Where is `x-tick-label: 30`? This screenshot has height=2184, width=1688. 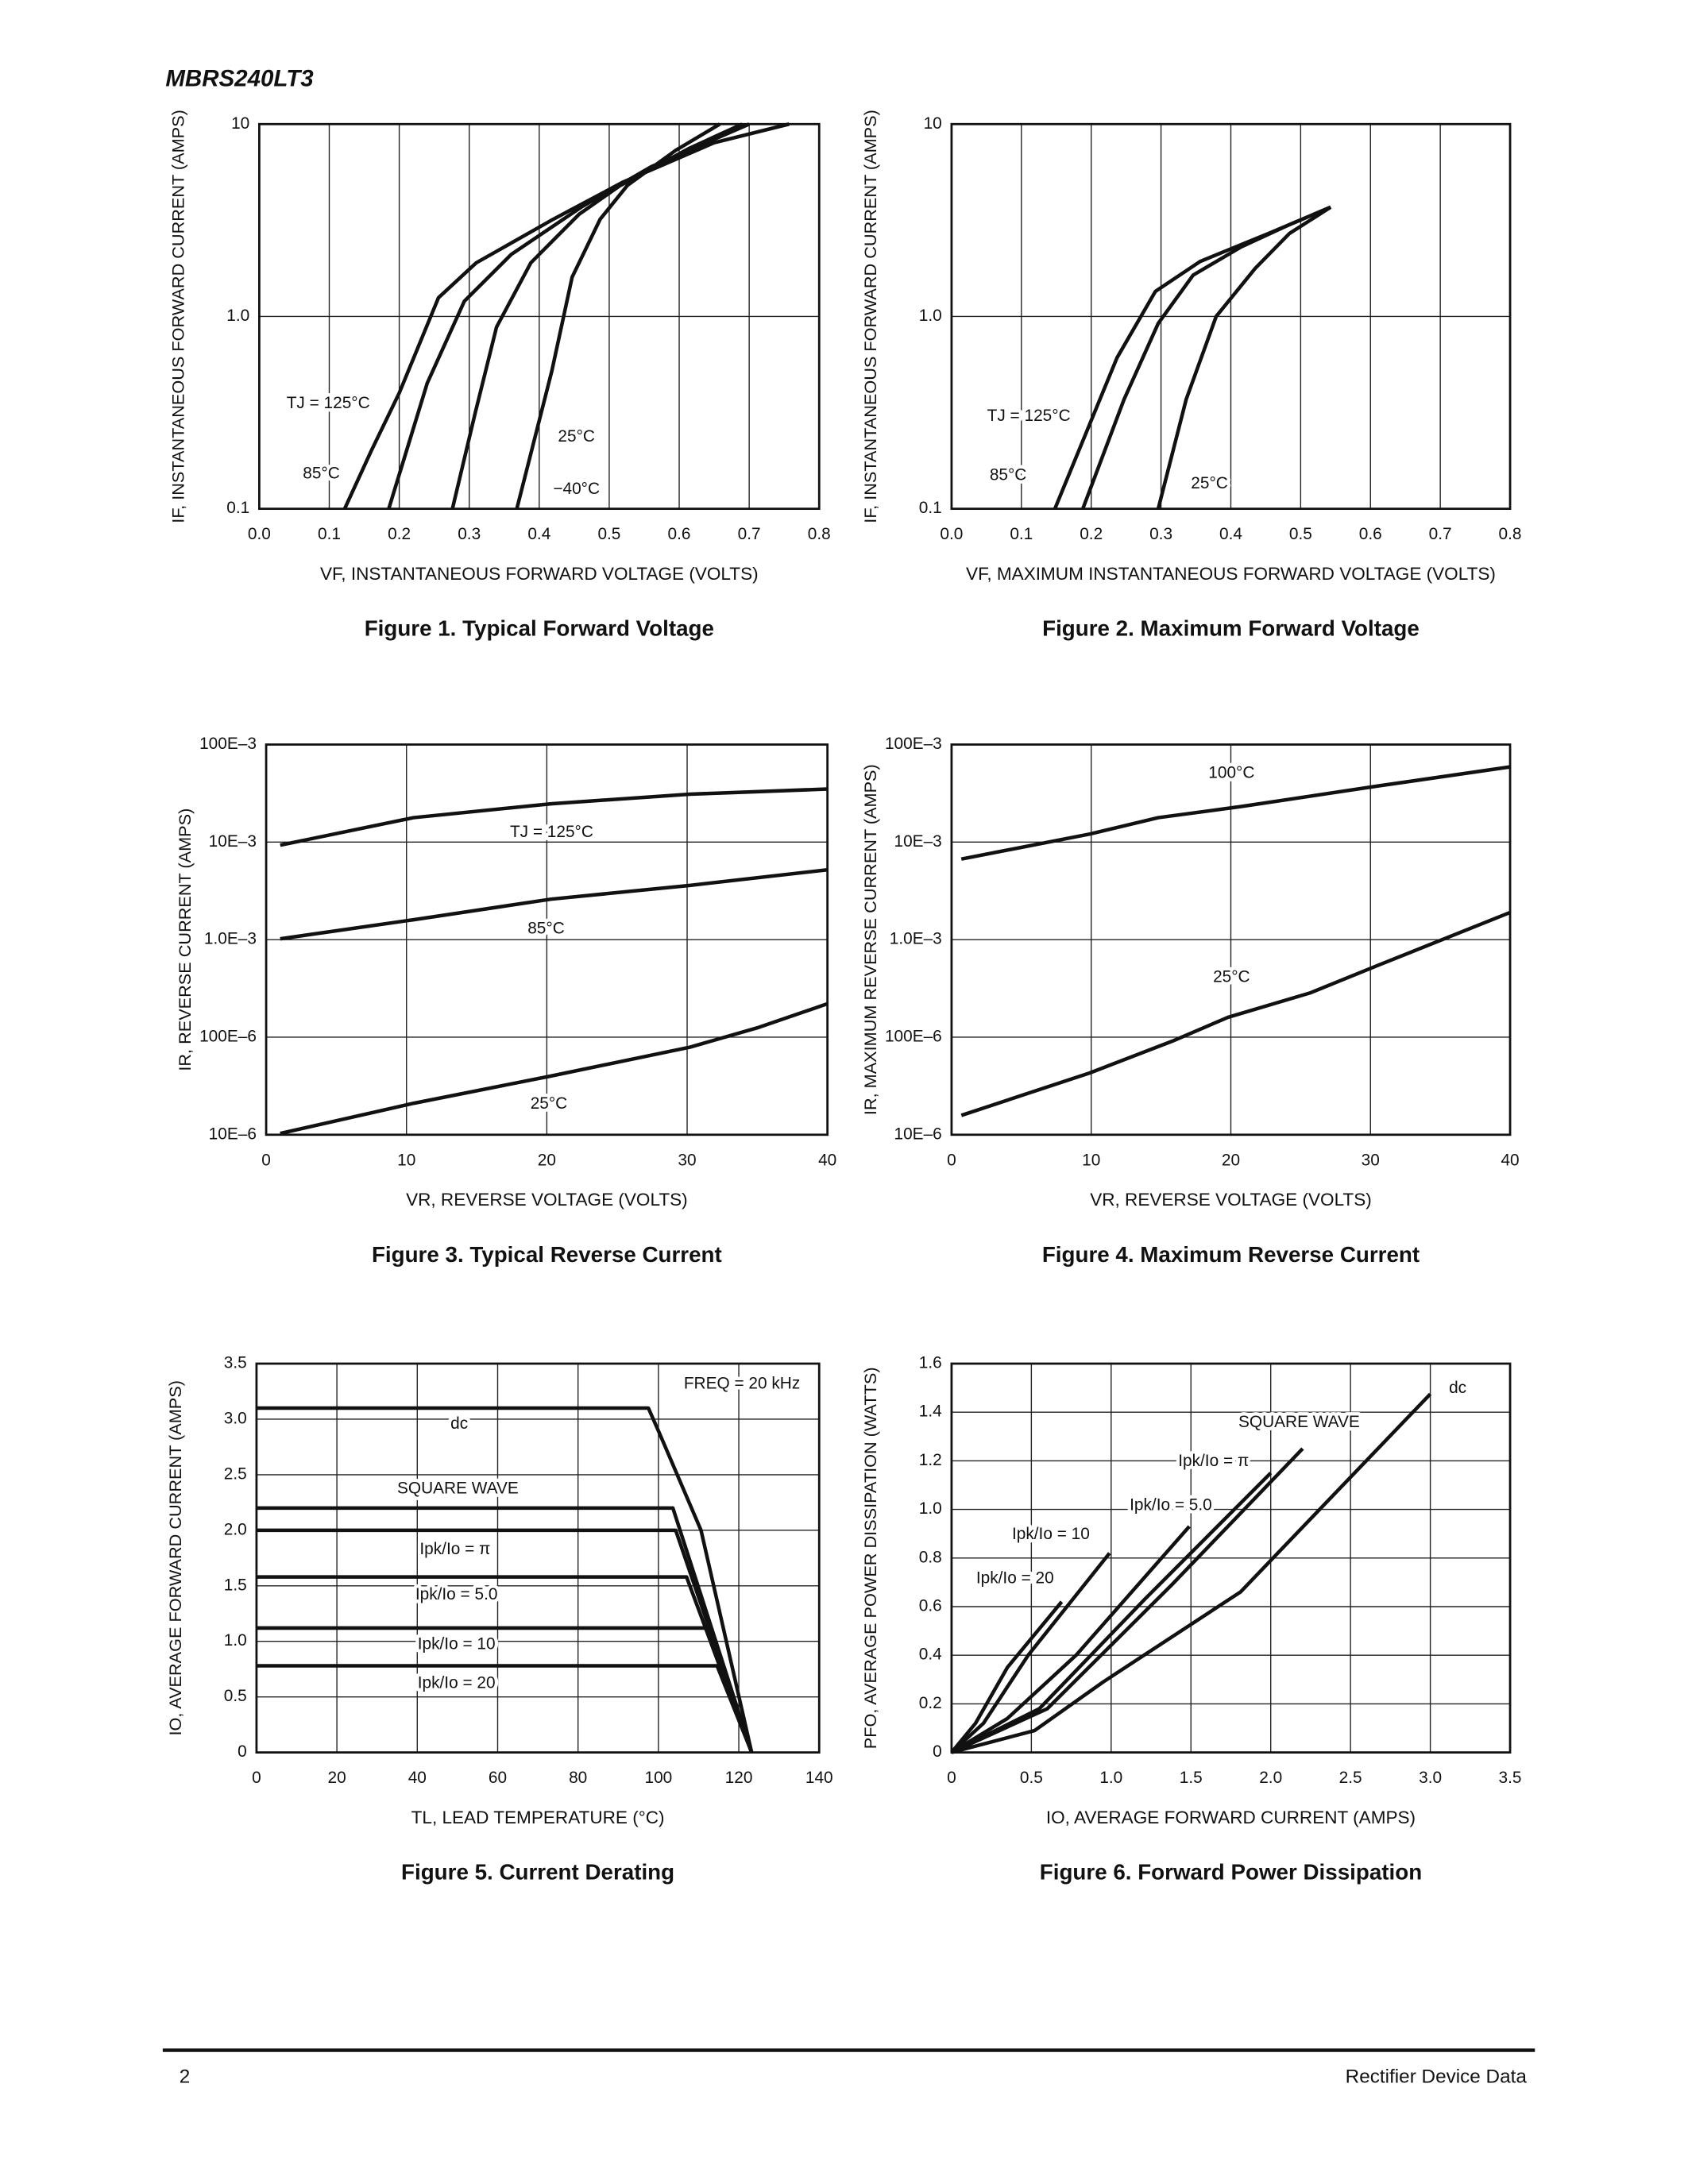 x-tick-label: 30 is located at coordinates (687, 1160).